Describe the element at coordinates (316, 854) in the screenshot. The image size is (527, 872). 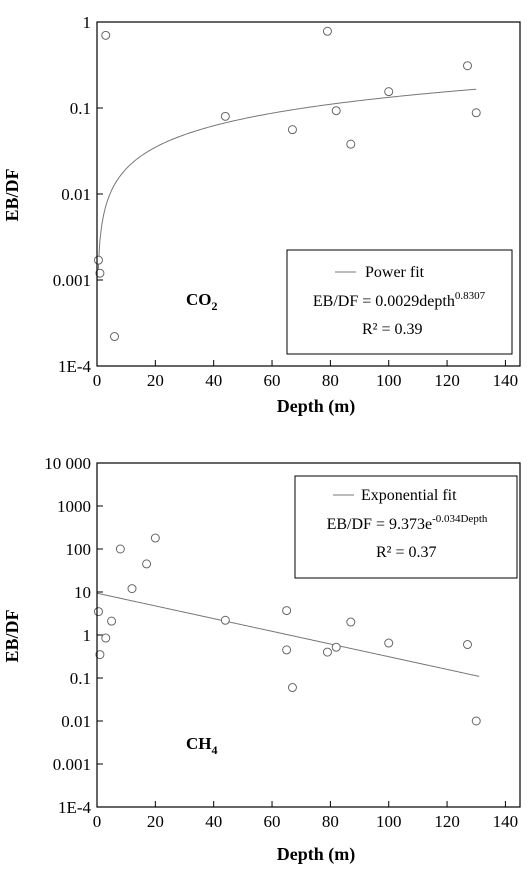
I see `ch4-x-axis-label: Depth (m)` at that location.